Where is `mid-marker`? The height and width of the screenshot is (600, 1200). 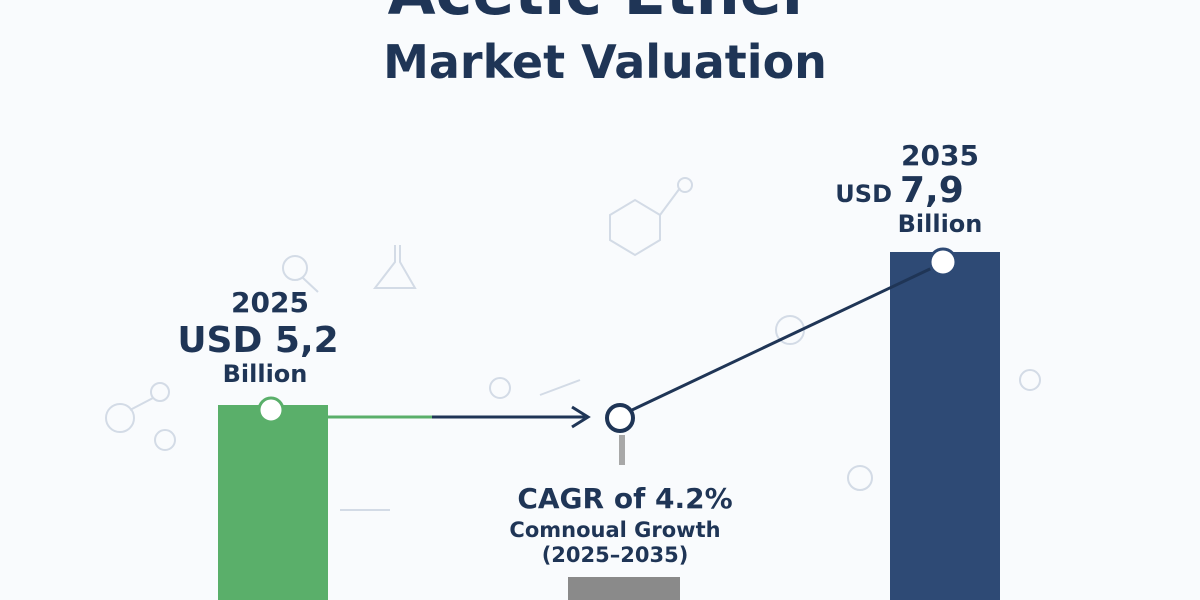
mid-marker is located at coordinates (620, 418).